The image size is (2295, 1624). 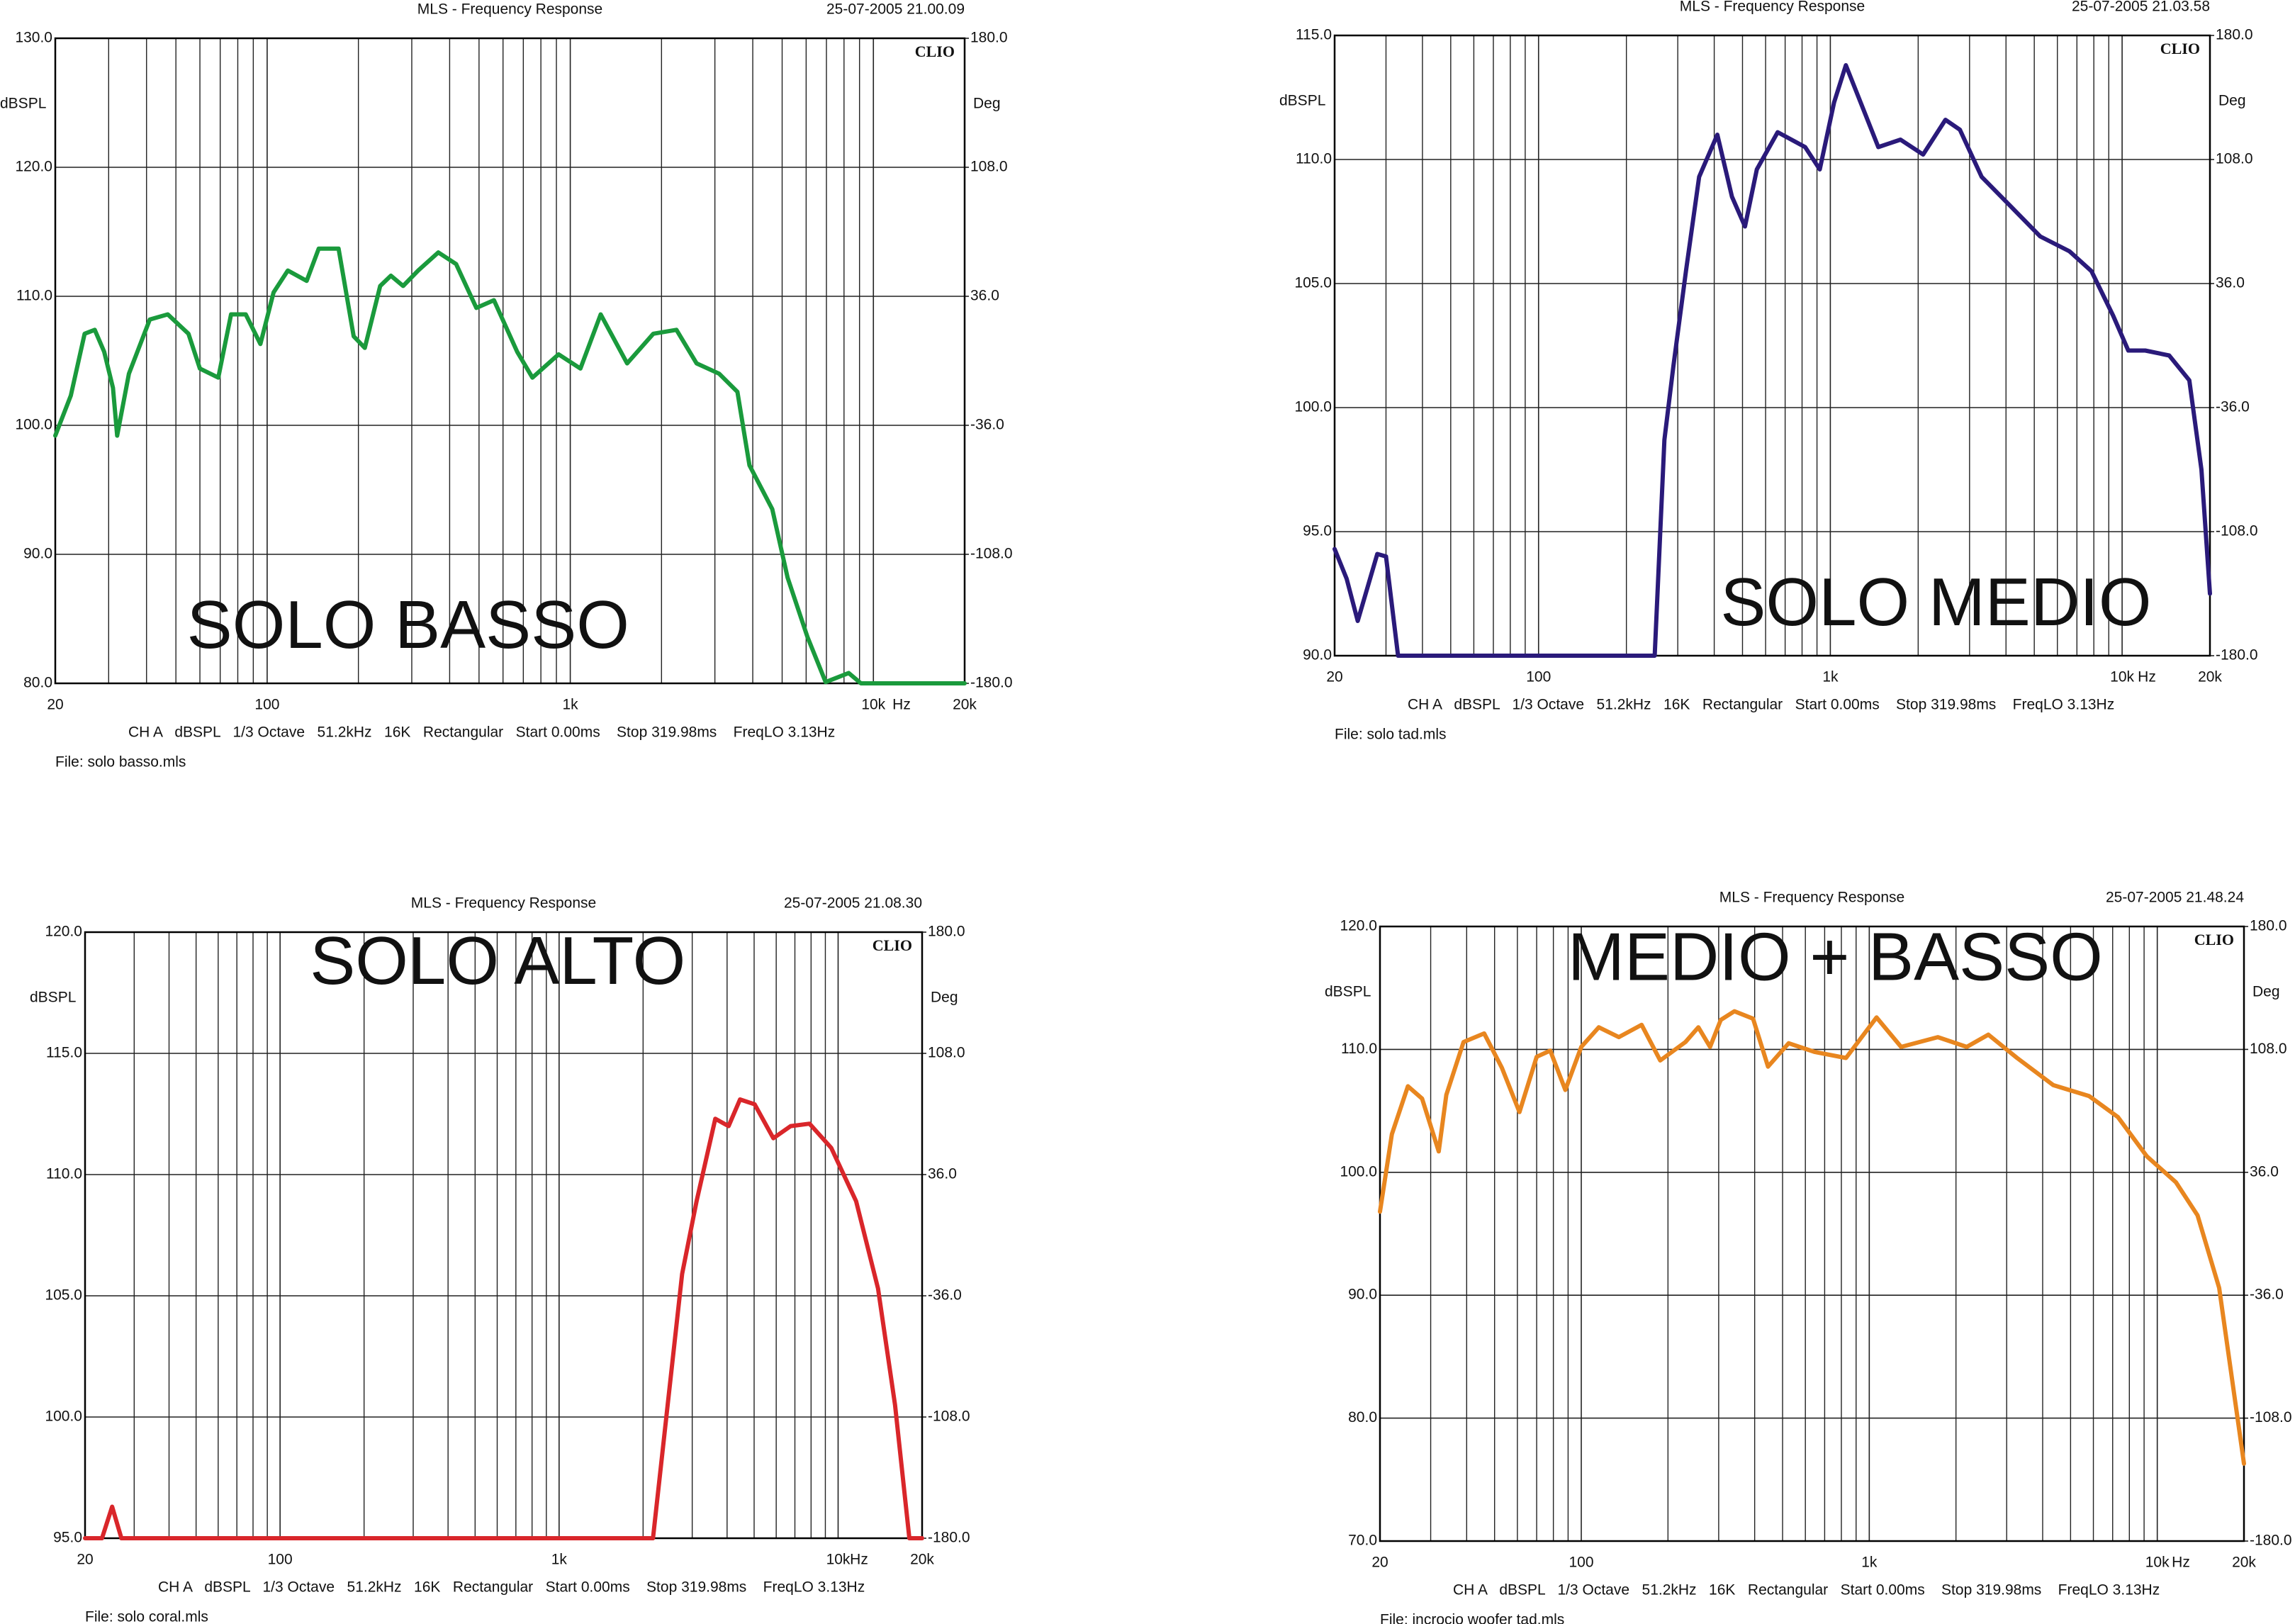 I want to click on file-name: File: incrocio woofer tad.mls, so click(x=1472, y=1618).